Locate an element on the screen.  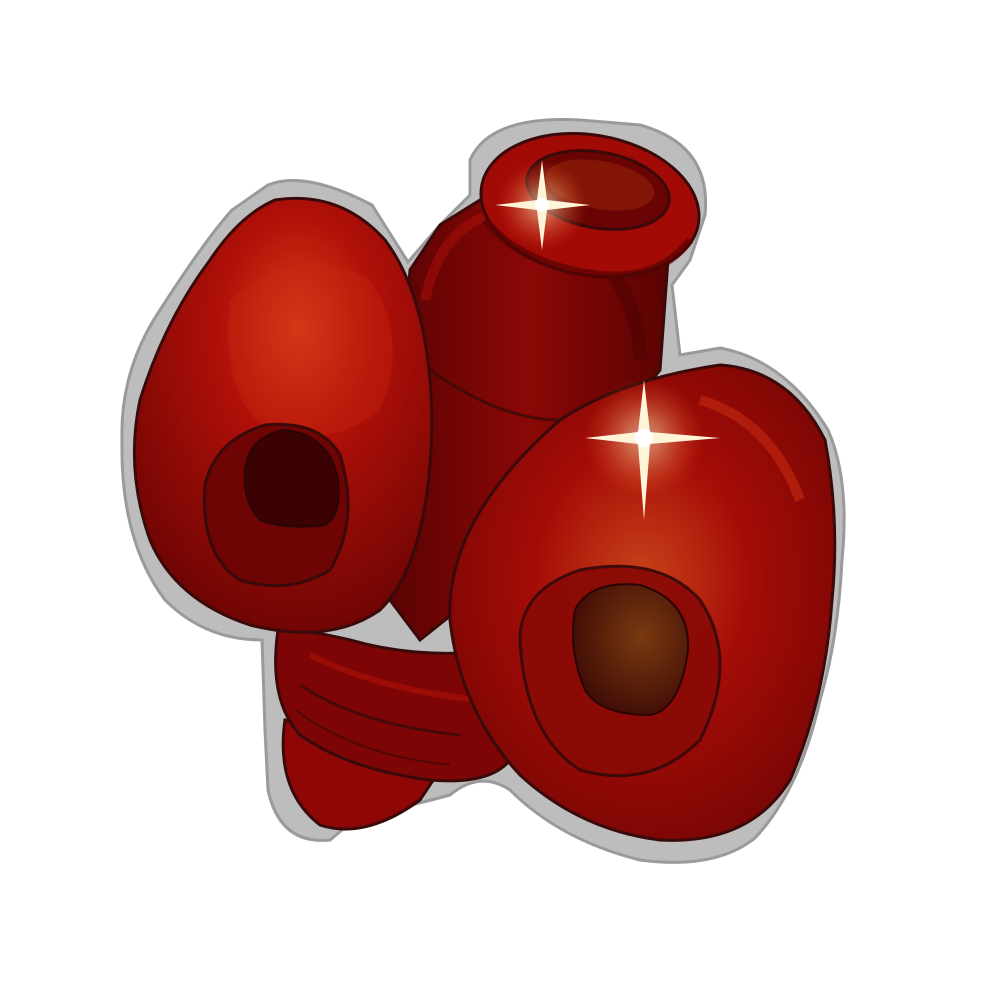
coral-base-segment is located at coordinates (393, 729).